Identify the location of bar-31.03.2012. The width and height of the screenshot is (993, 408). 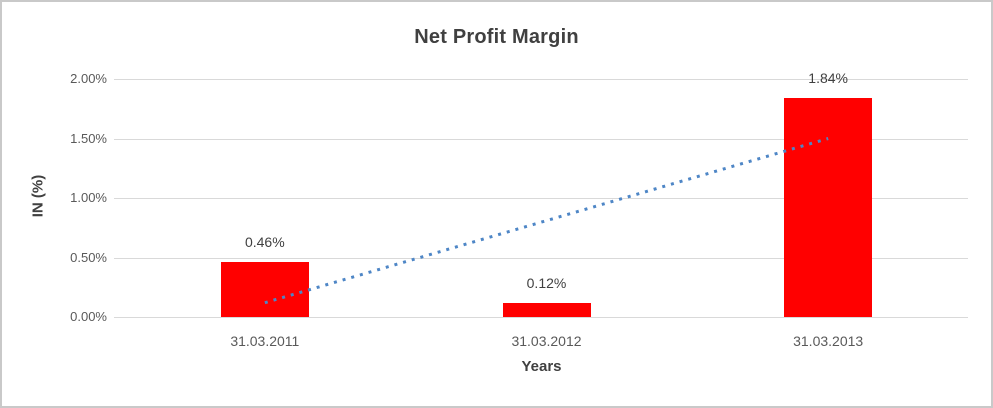
(546, 309).